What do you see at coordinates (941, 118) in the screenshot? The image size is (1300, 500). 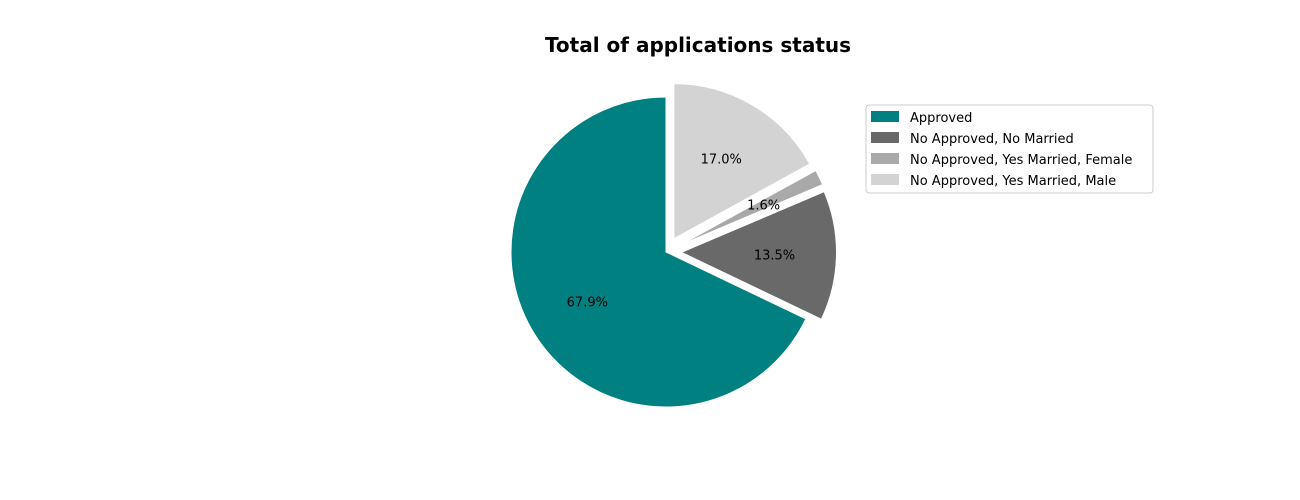 I see `legend-label: Approved` at bounding box center [941, 118].